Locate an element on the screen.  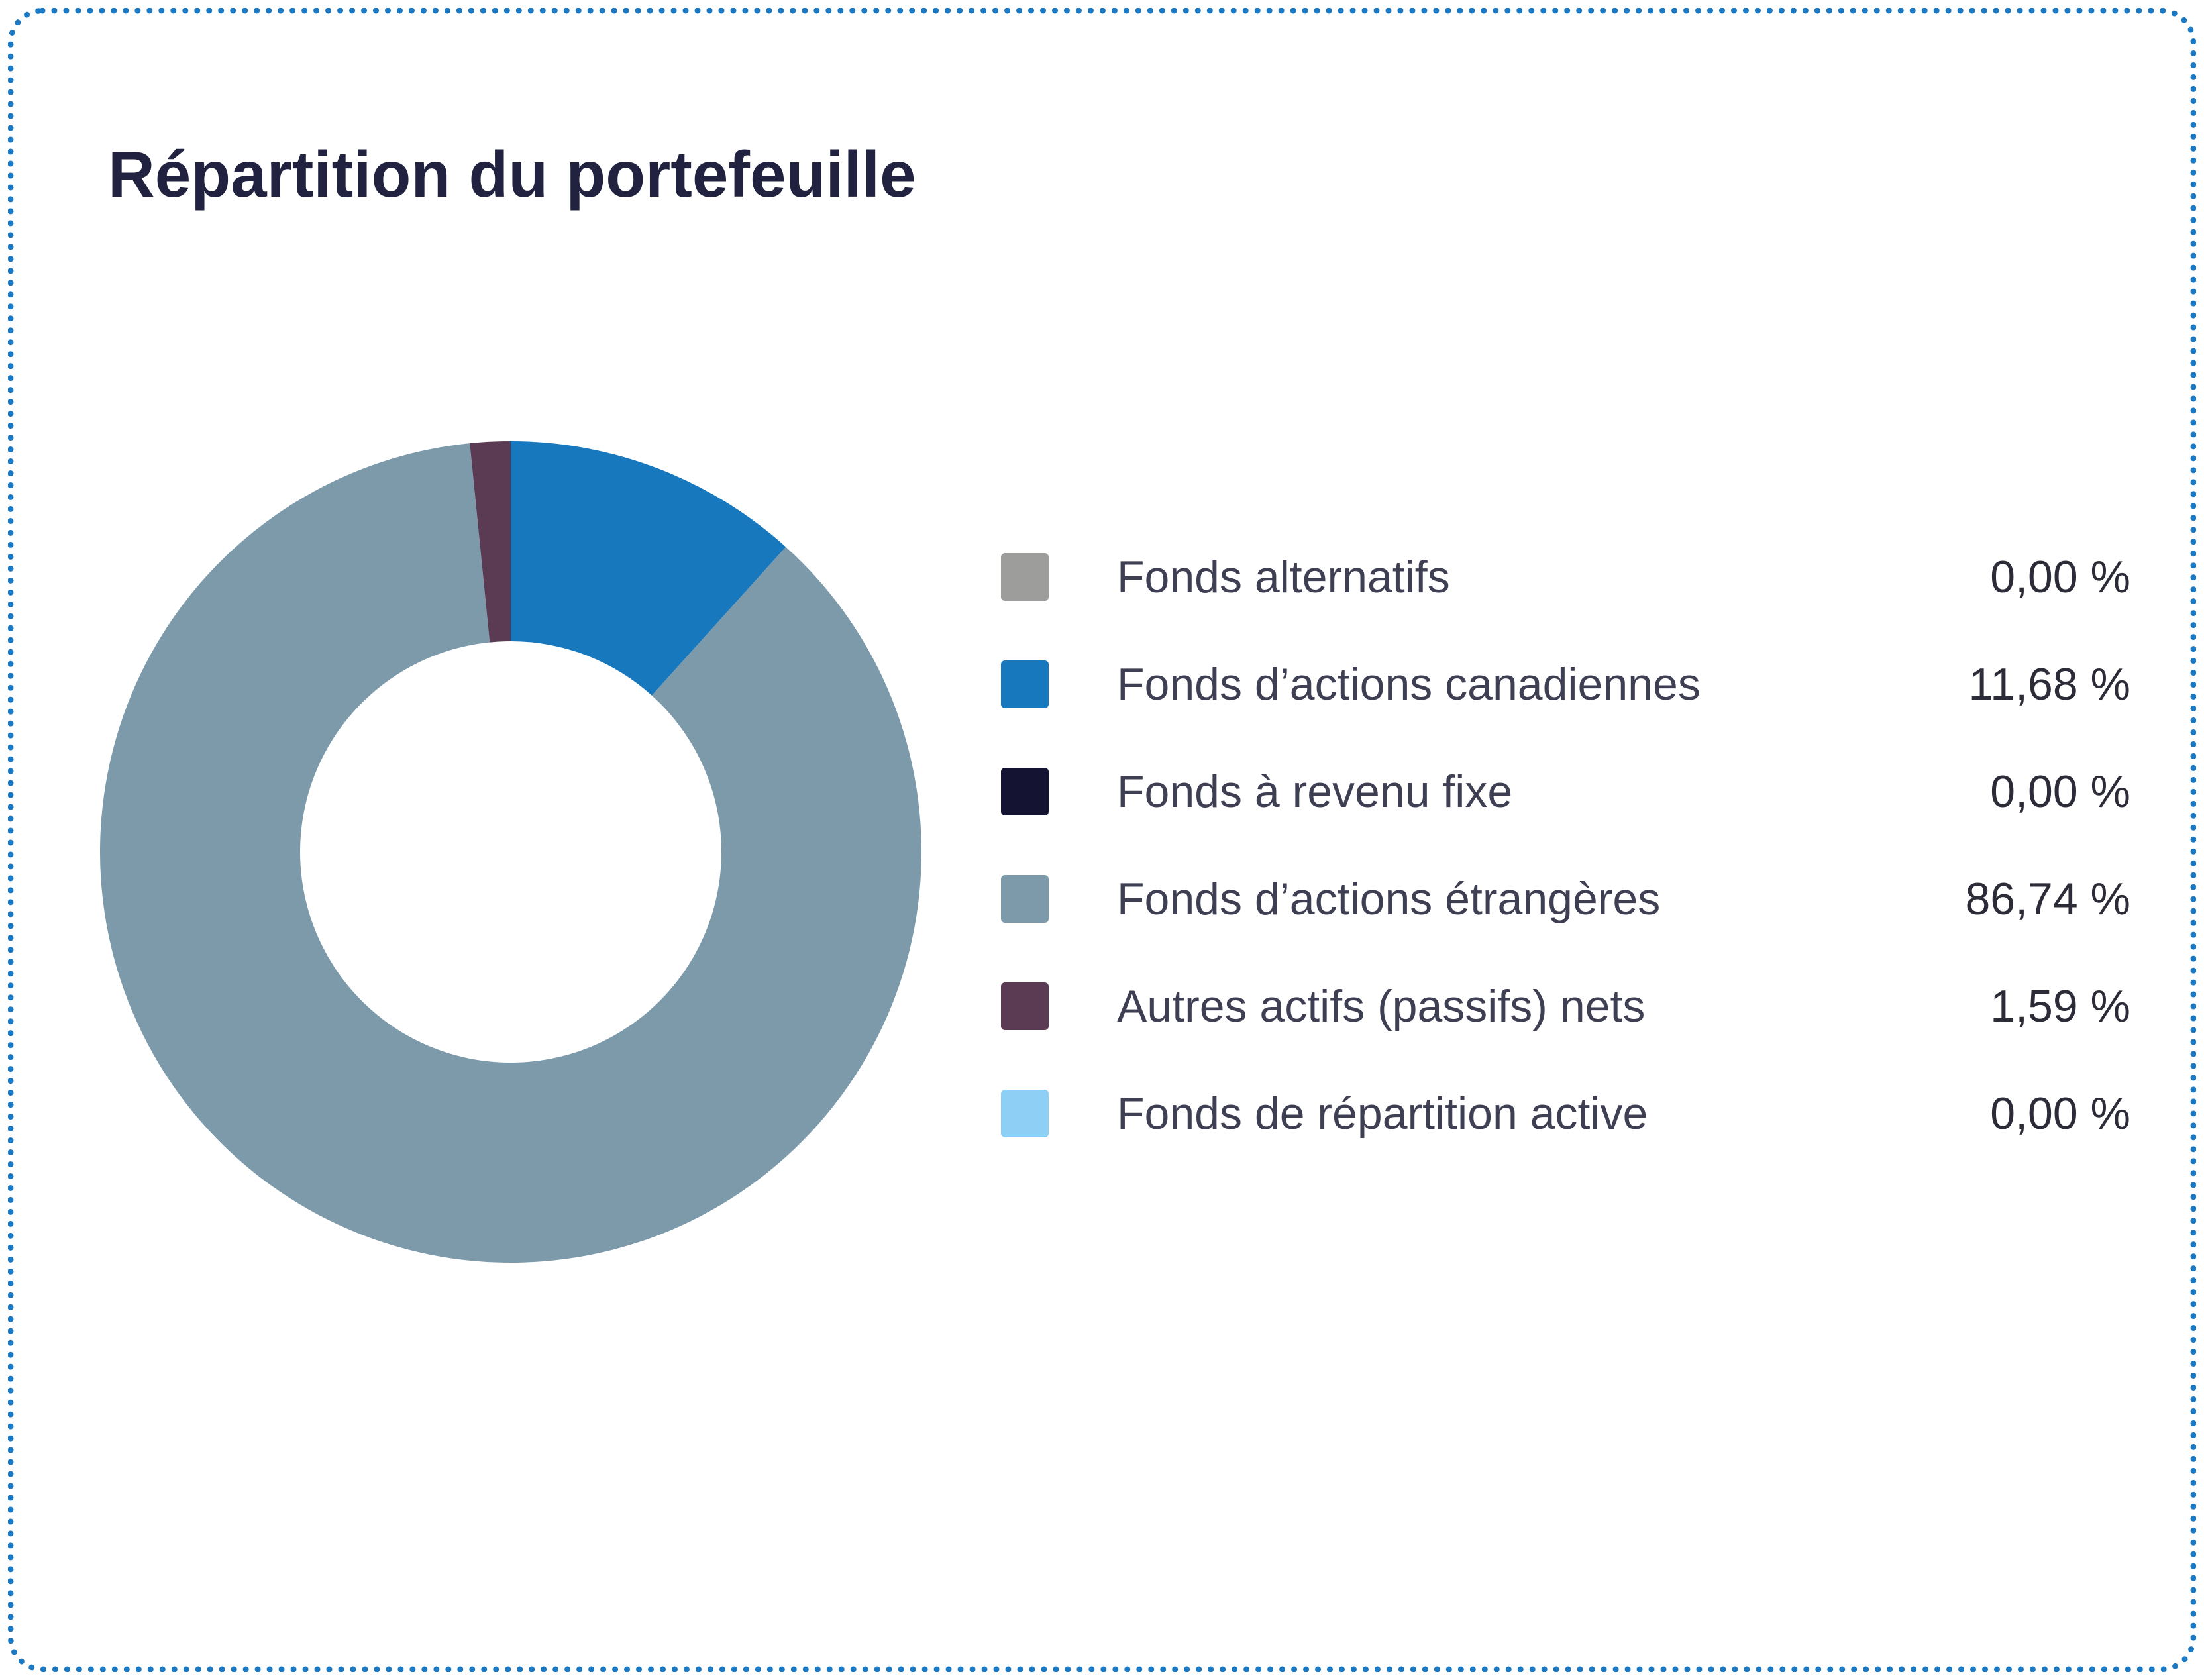
legend-row: Fonds d’actions canadiennes 11,68 % is located at coordinates (1565, 684).